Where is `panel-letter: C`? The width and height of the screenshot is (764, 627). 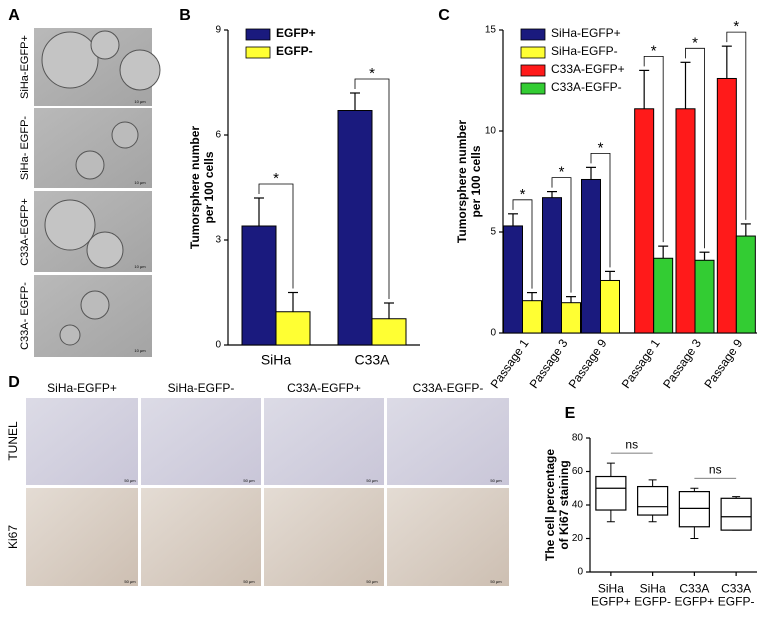
panel-letter: C is located at coordinates (444, 15).